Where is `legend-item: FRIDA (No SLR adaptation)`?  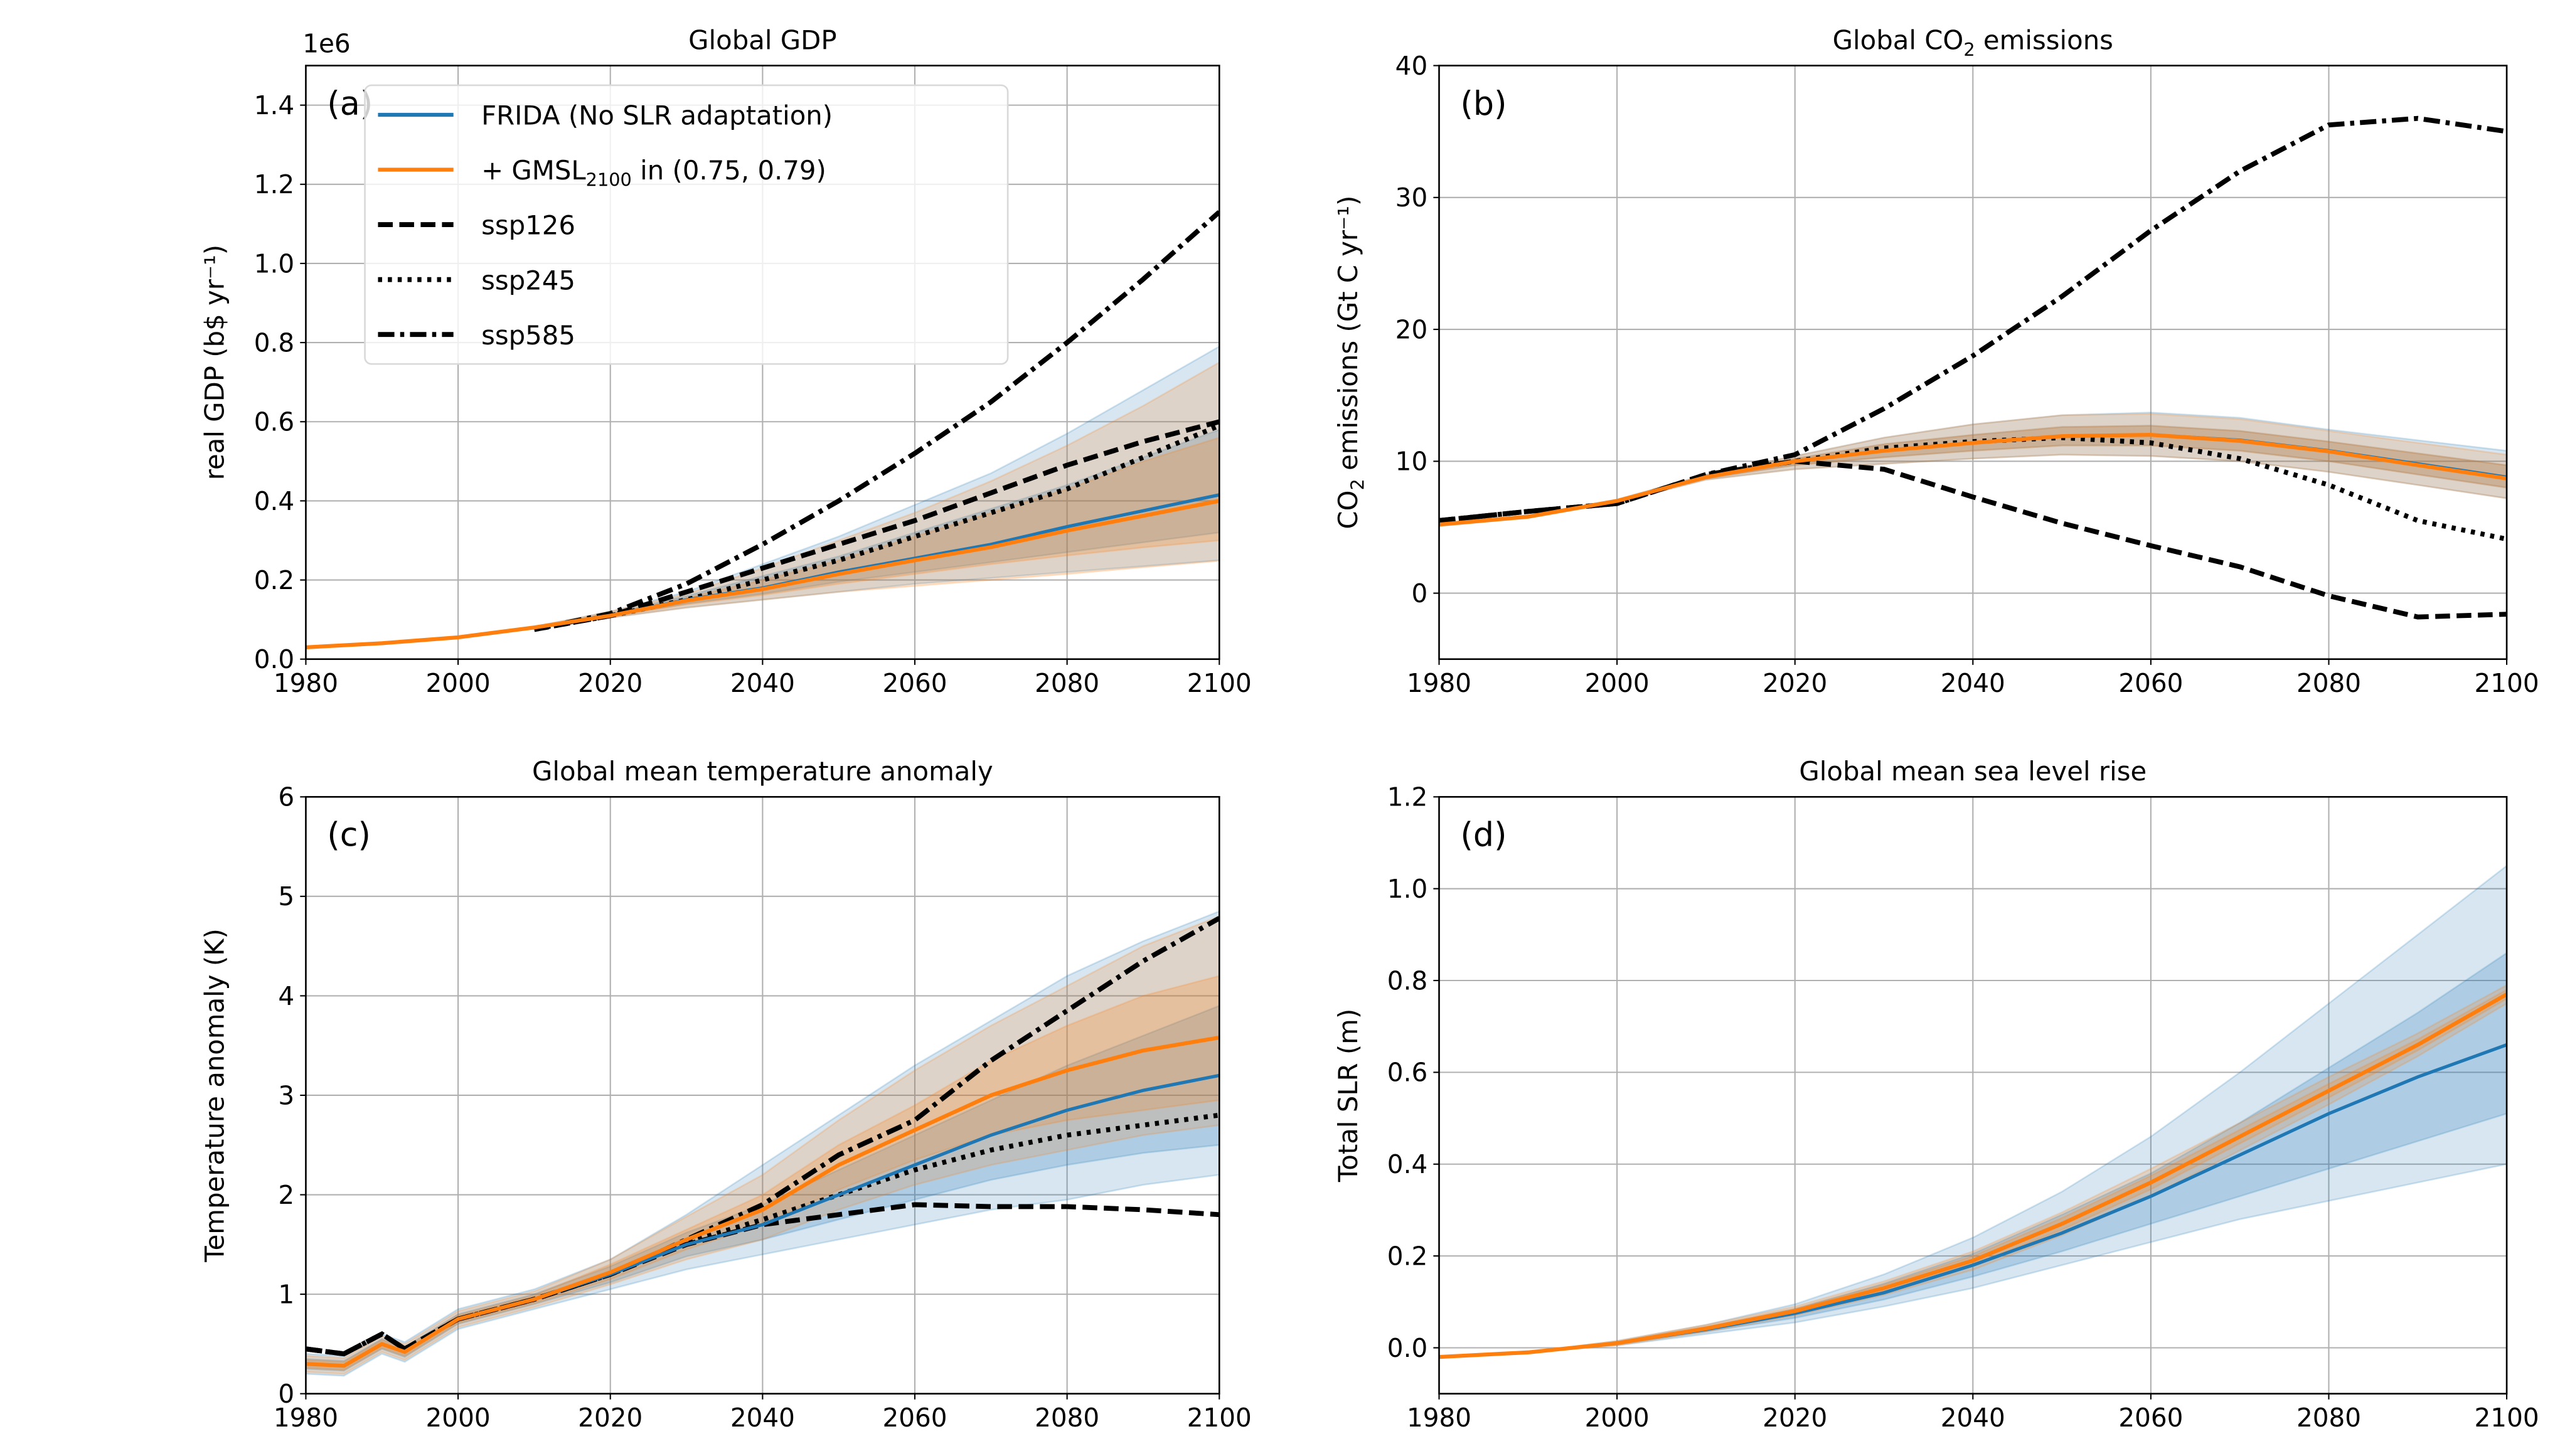 legend-item: FRIDA (No SLR adaptation) is located at coordinates (605, 116).